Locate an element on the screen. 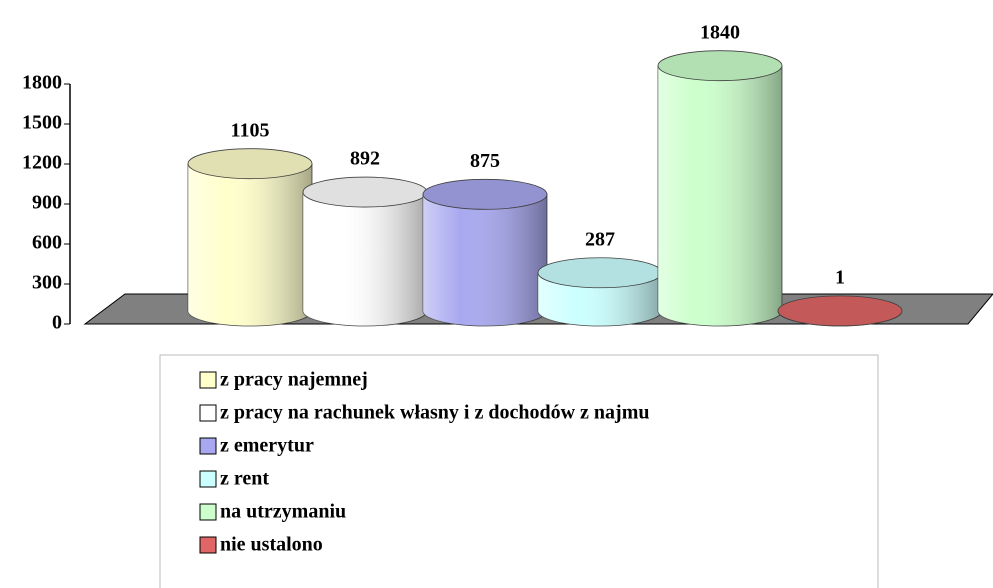  y-tick-label: 1200 is located at coordinates (42, 163).